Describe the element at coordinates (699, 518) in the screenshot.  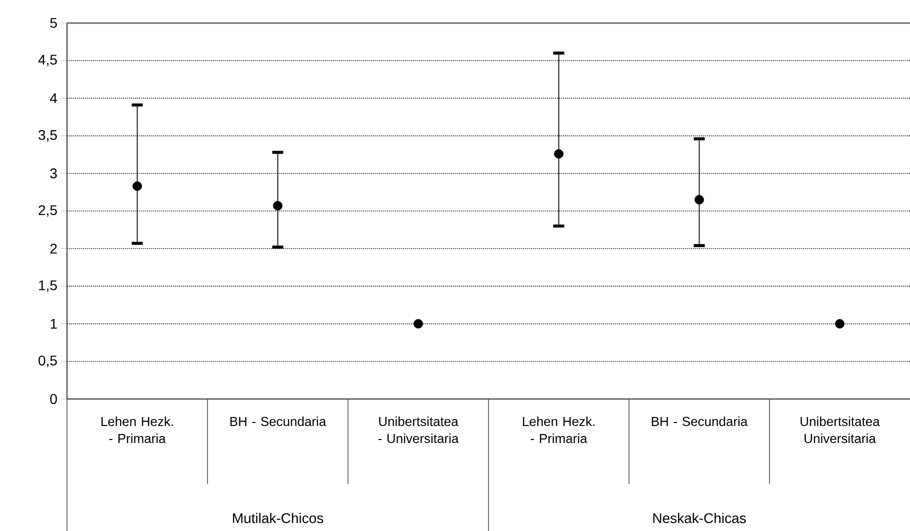
I see `text: Neskak-Chicas` at that location.